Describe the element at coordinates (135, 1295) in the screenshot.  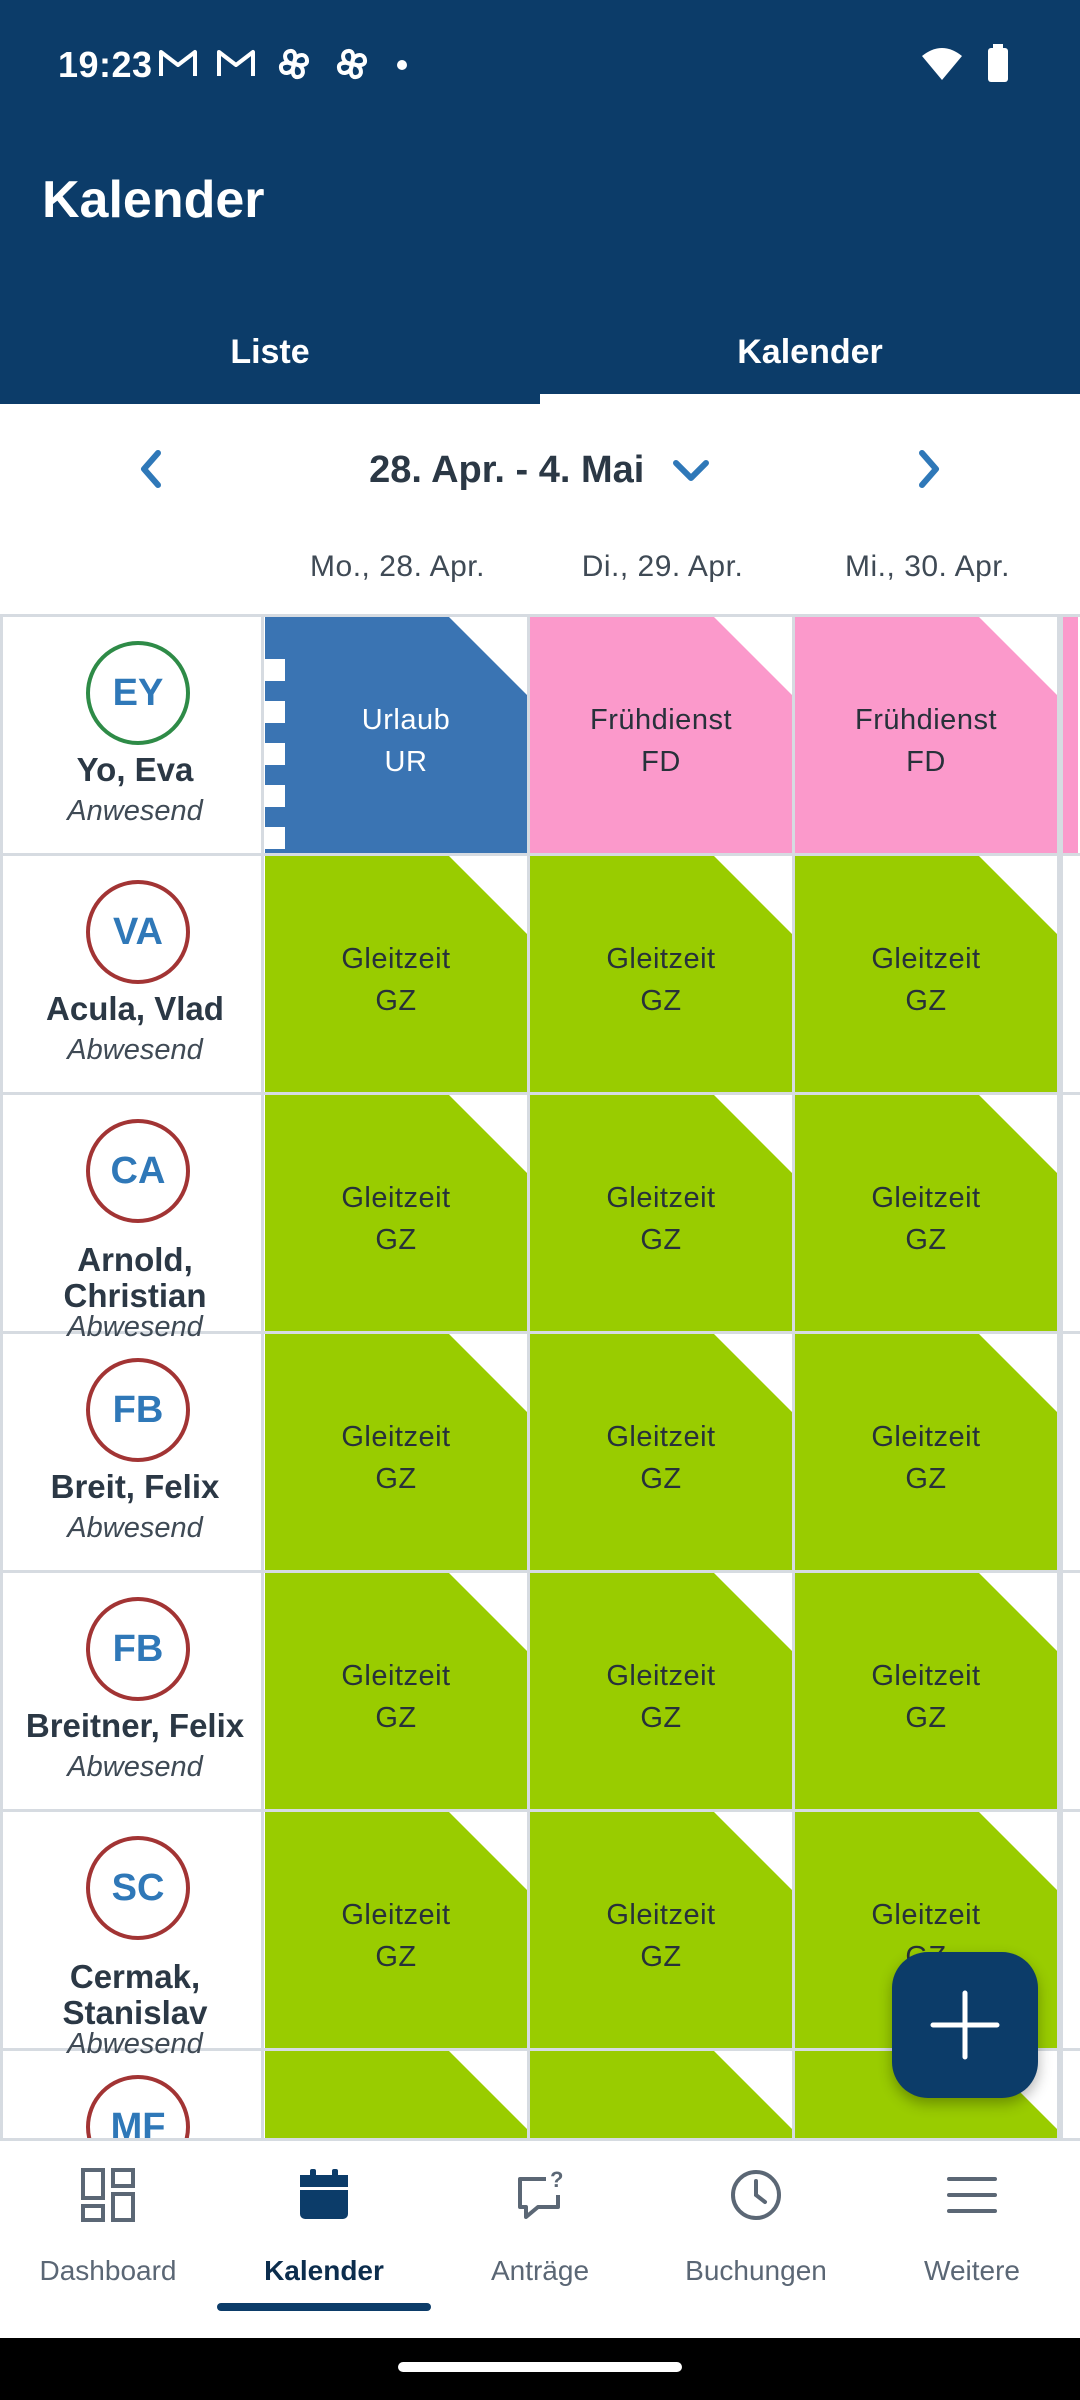
I see `person-name: Christian` at that location.